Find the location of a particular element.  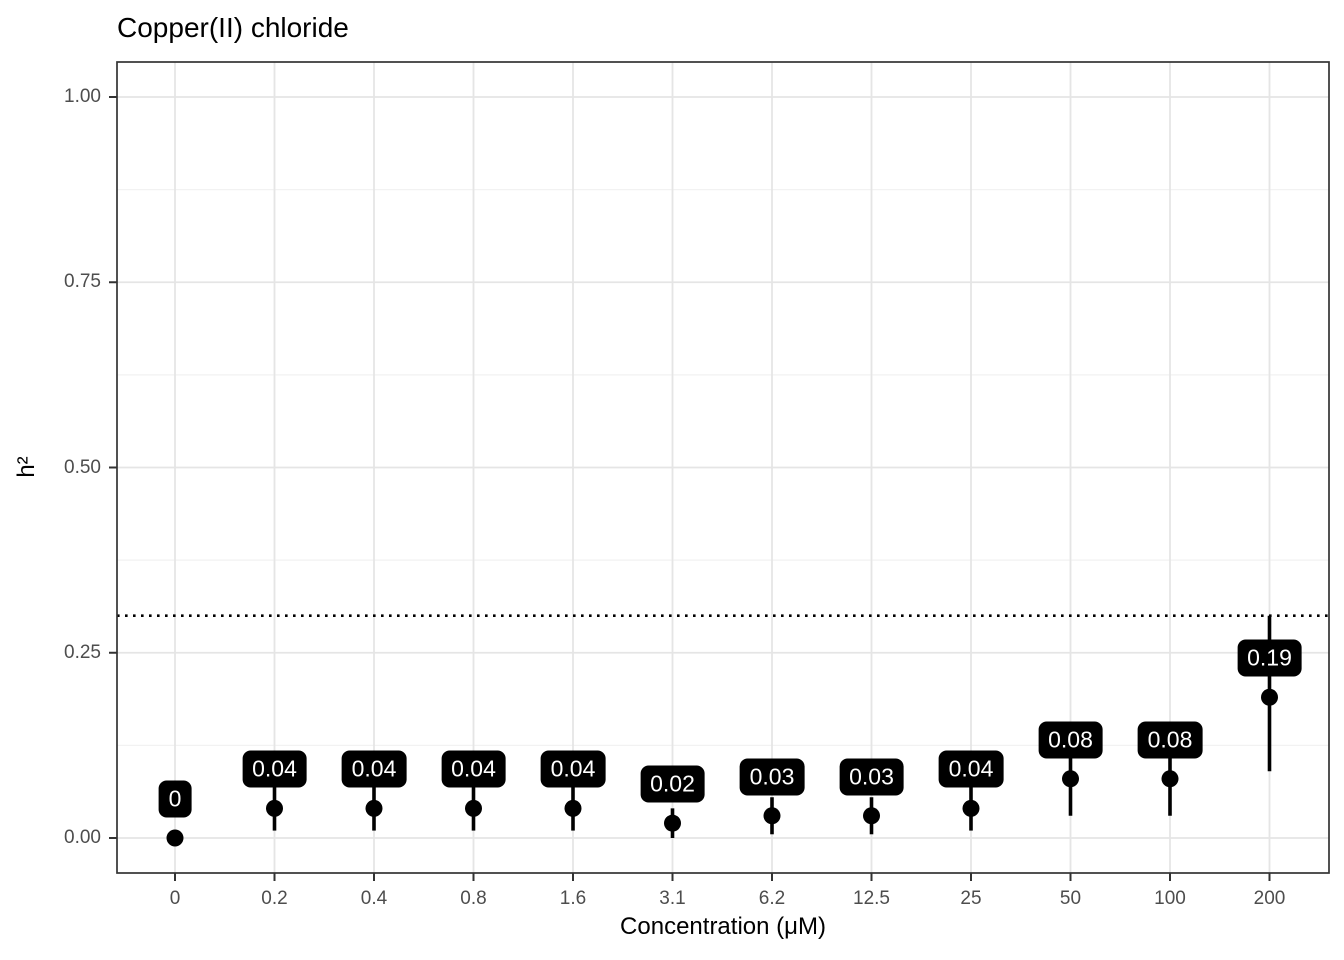

x-tick-label: 25 is located at coordinates (971, 898).